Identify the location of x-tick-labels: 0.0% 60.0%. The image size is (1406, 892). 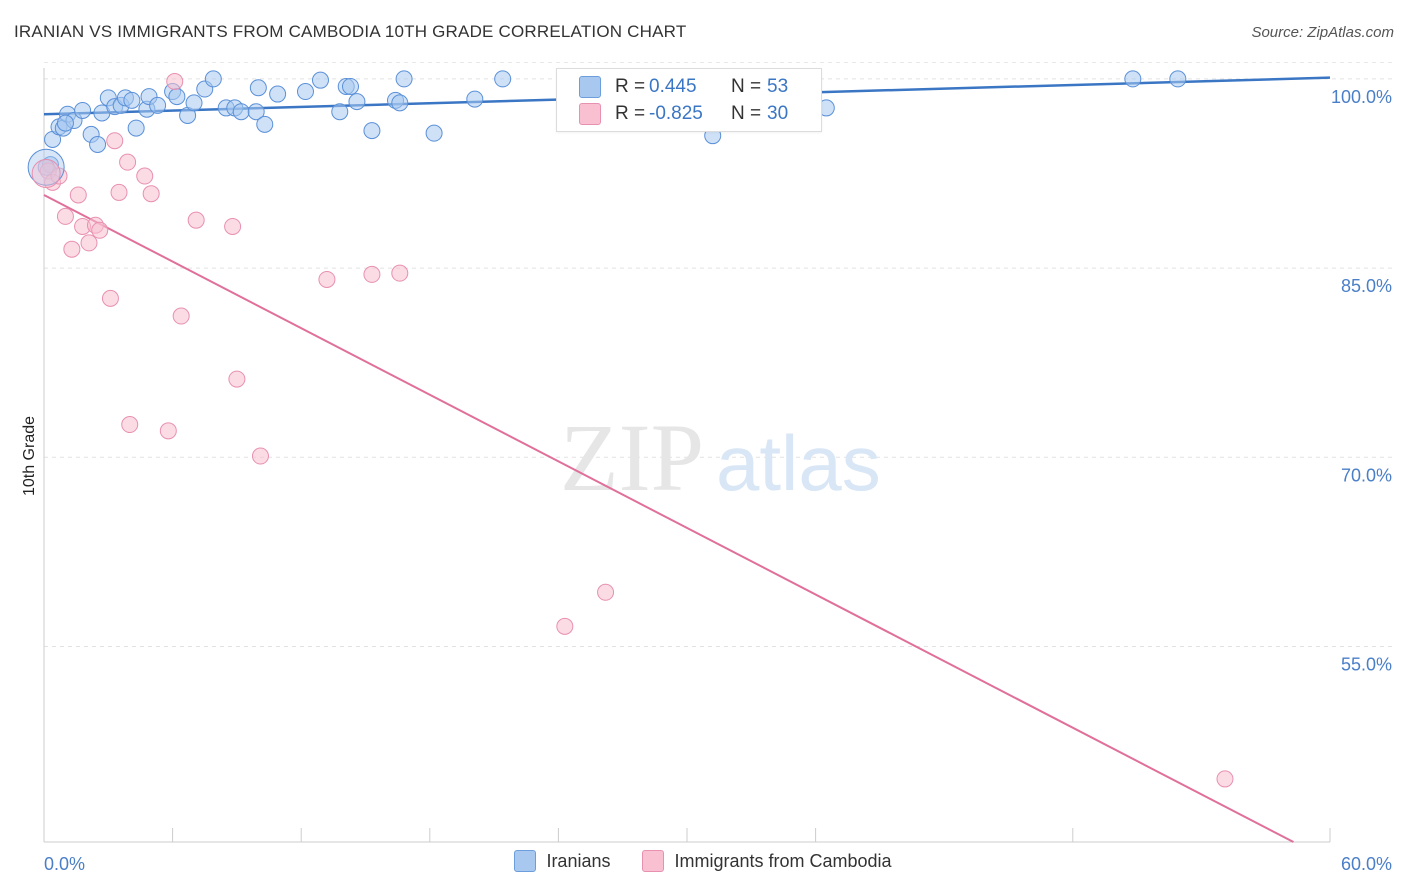
(718, 864).